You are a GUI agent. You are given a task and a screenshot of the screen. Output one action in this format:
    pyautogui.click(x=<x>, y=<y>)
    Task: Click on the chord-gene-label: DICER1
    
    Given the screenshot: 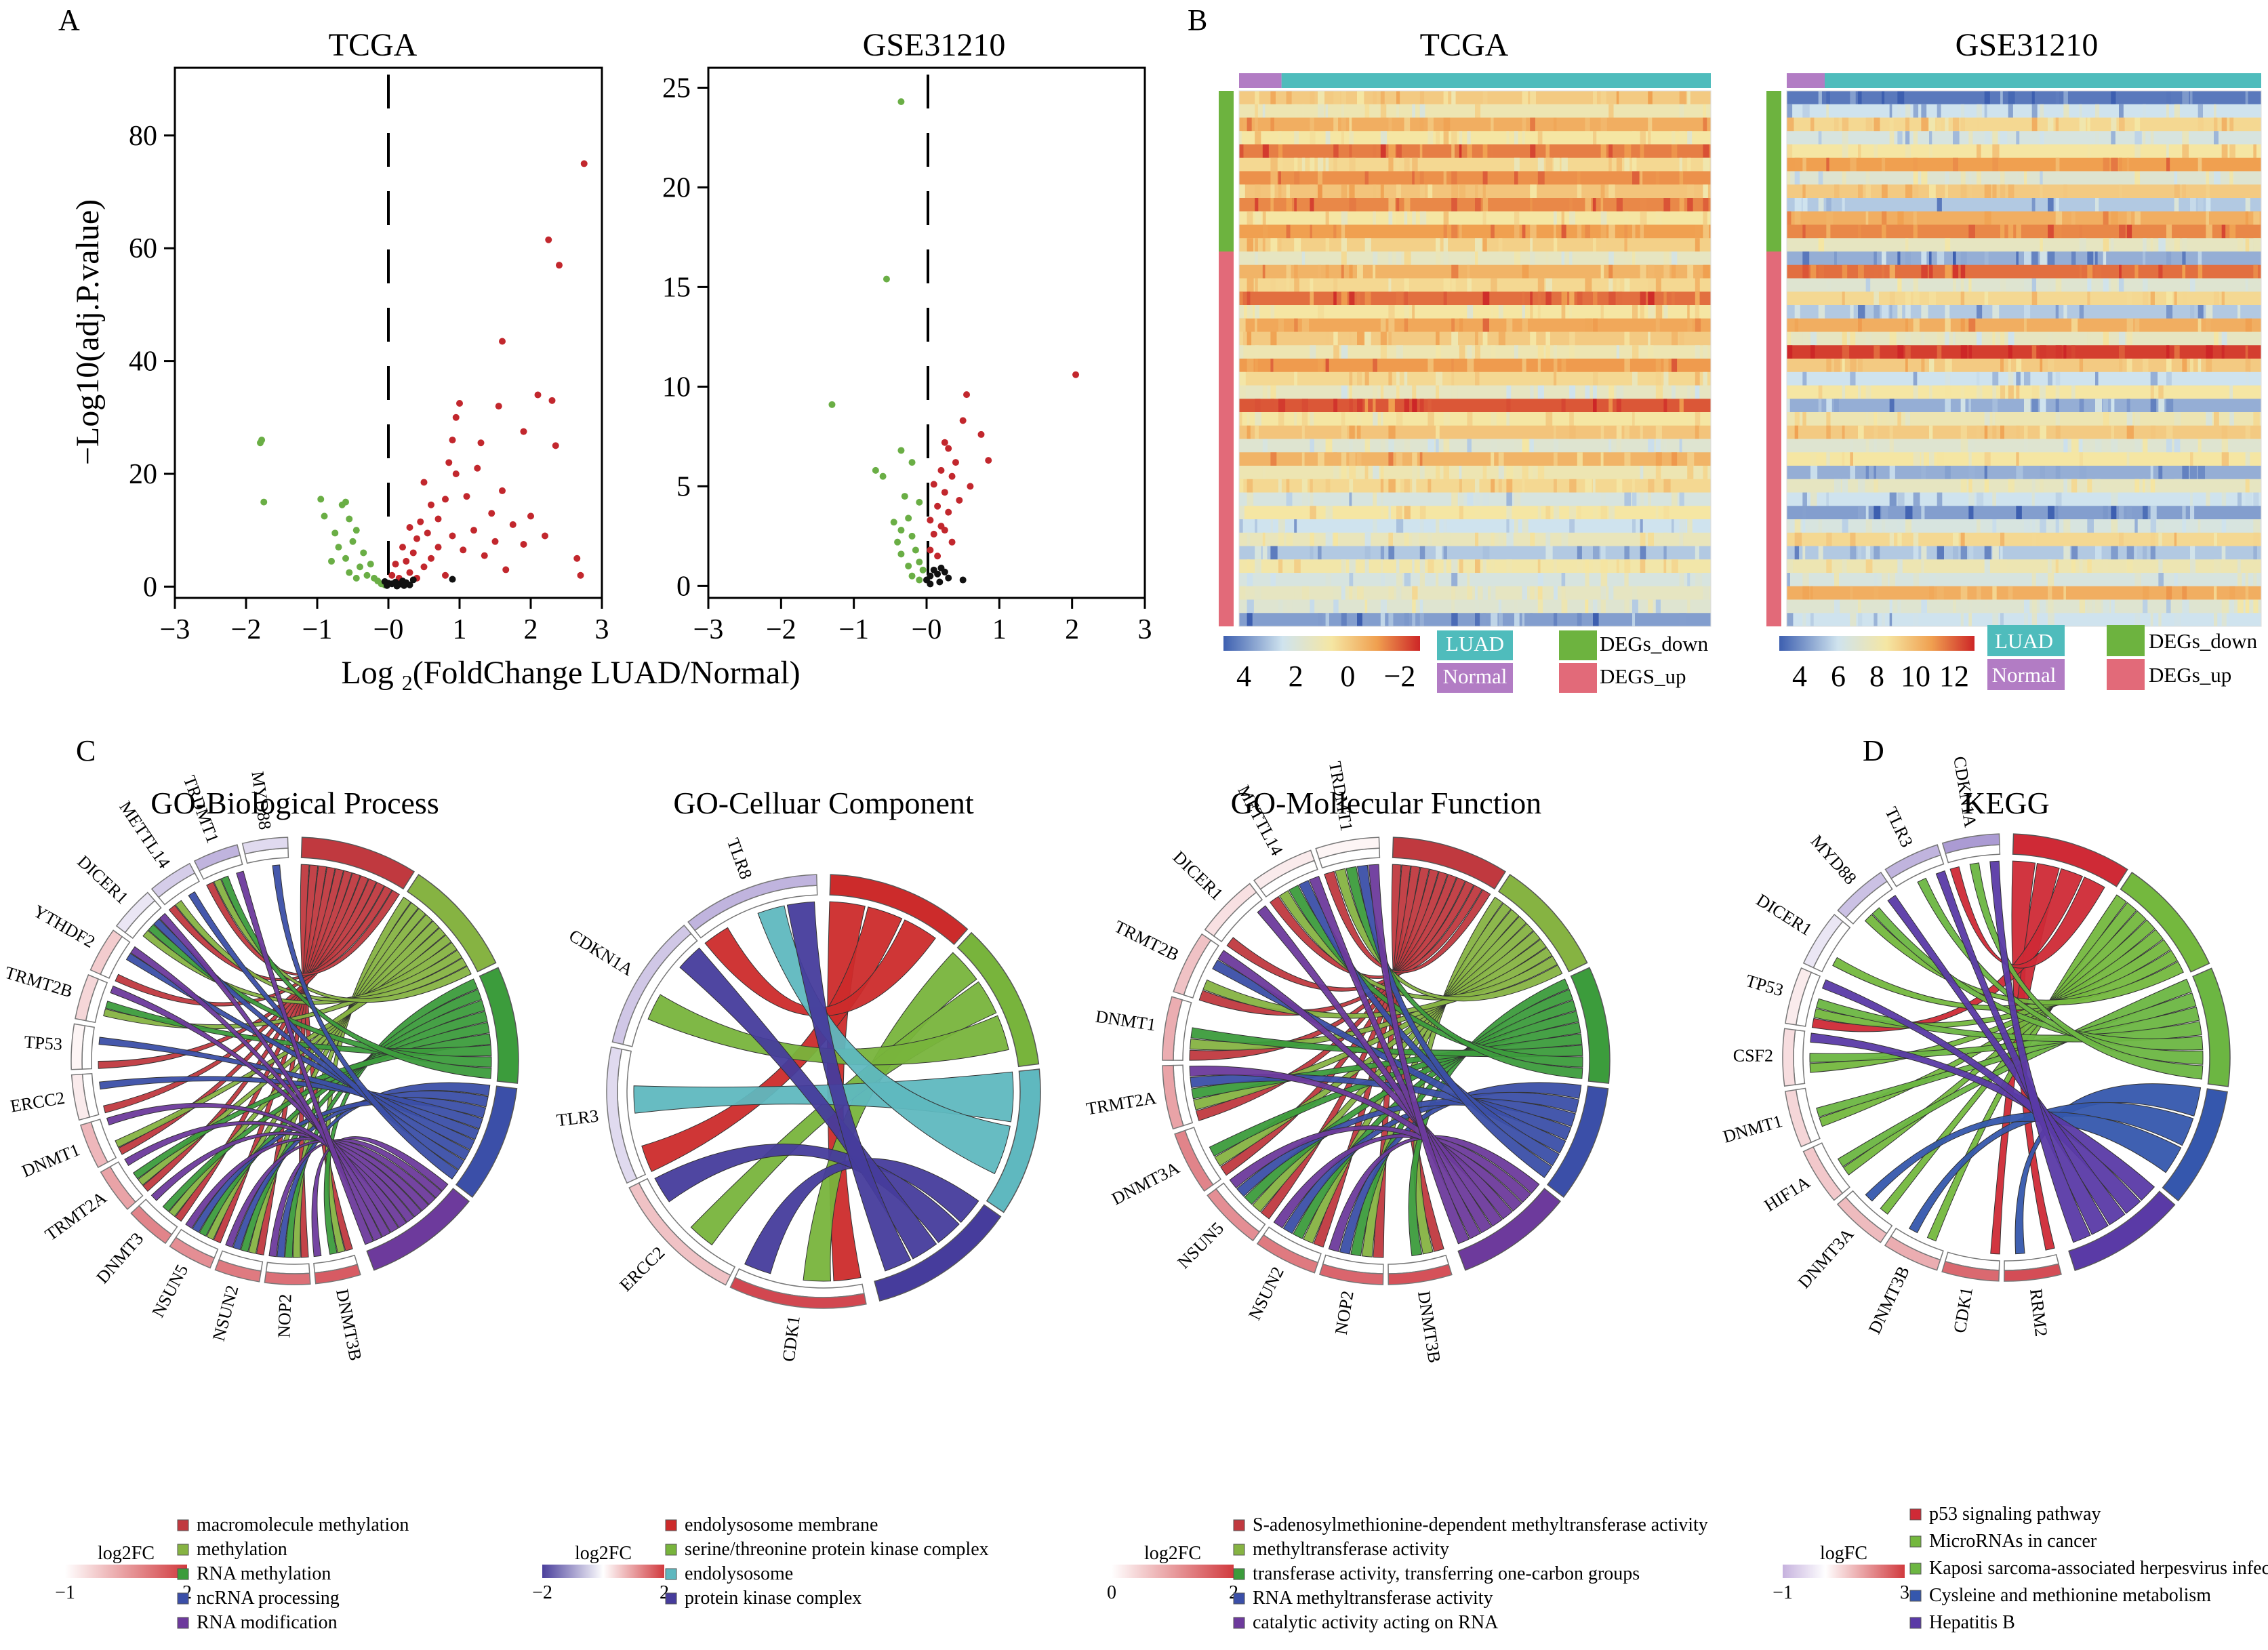 What is the action you would take?
    pyautogui.click(x=103, y=879)
    